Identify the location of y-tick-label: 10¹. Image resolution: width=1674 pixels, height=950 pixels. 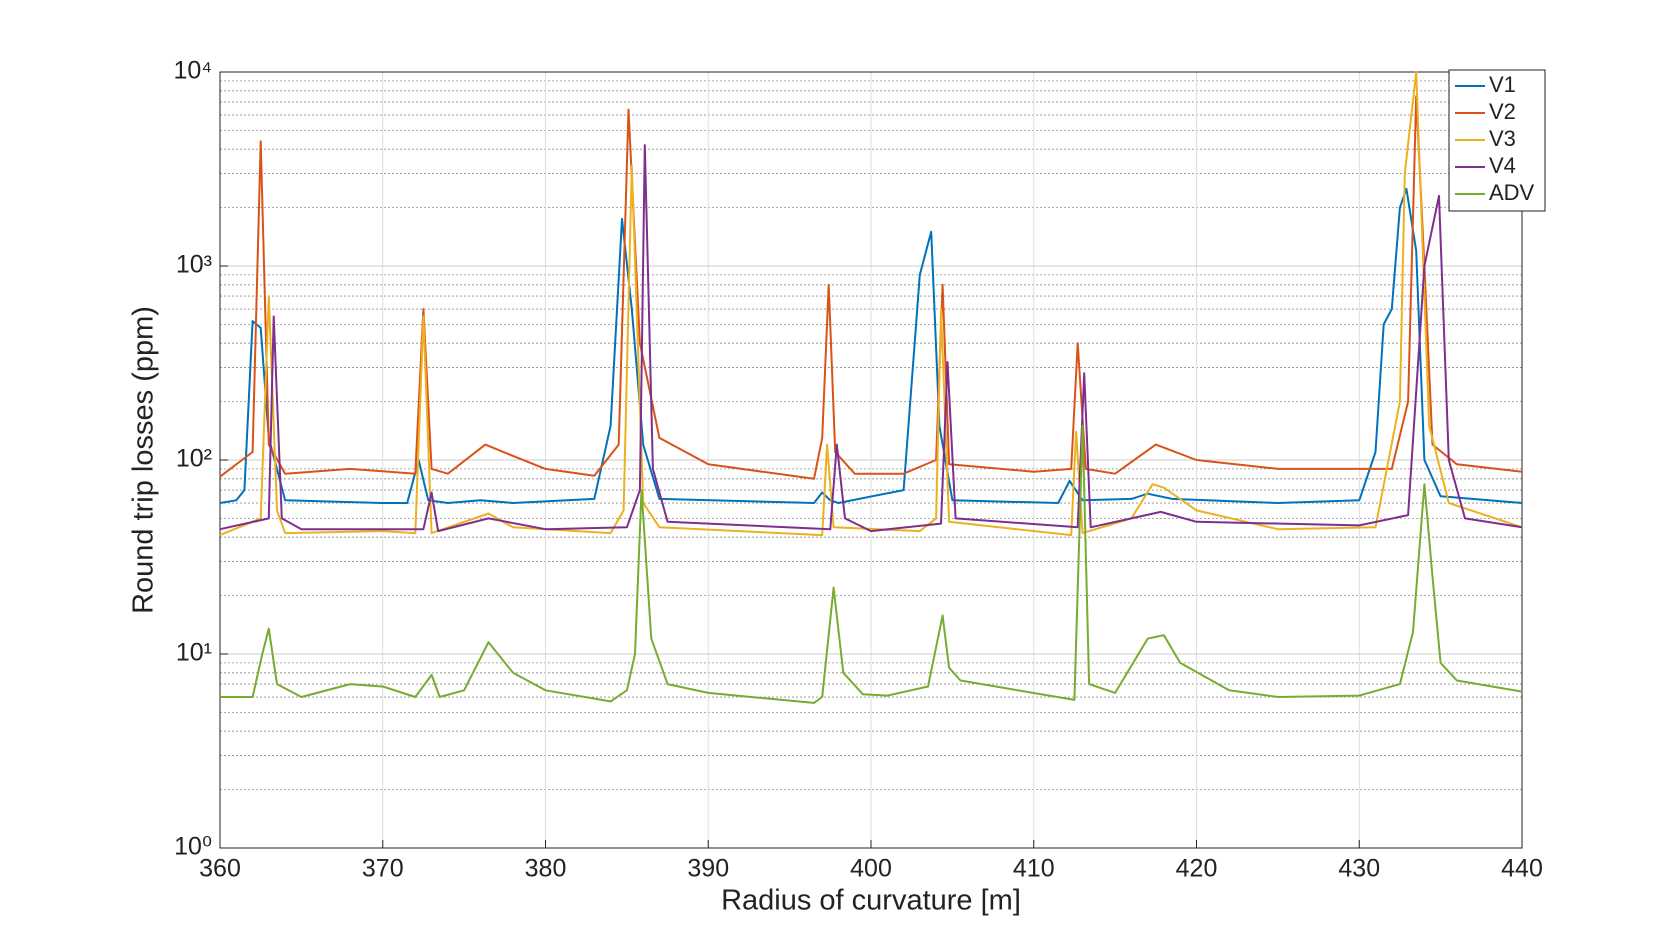
(194, 653).